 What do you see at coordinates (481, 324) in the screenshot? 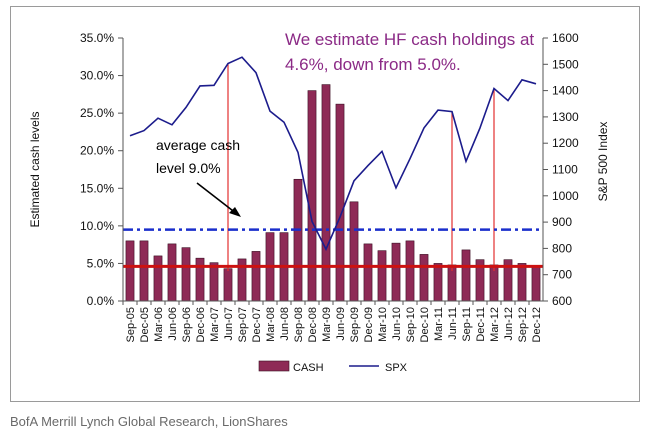
I see `x-tick-label: Dec-11` at bounding box center [481, 324].